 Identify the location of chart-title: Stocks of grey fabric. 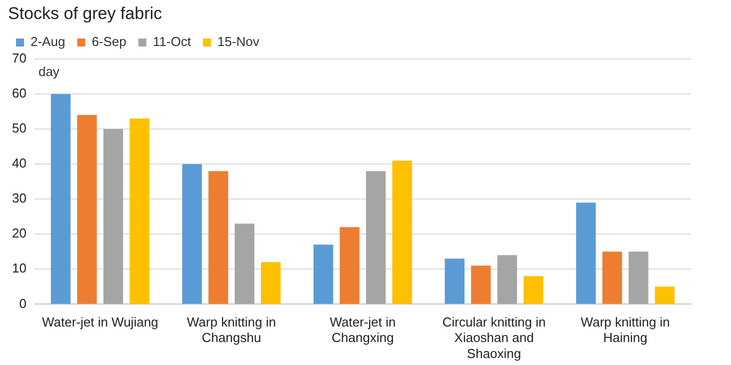
(85, 14).